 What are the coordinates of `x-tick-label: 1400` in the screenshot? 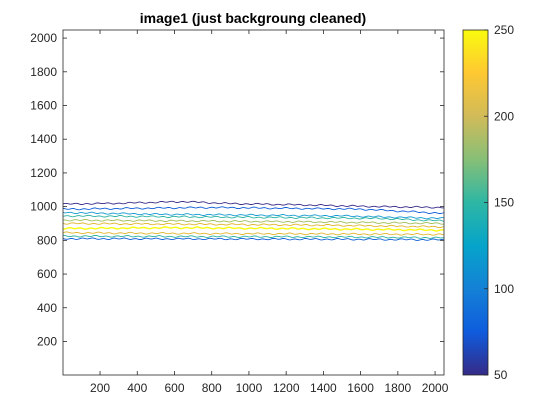 It's located at (323, 388).